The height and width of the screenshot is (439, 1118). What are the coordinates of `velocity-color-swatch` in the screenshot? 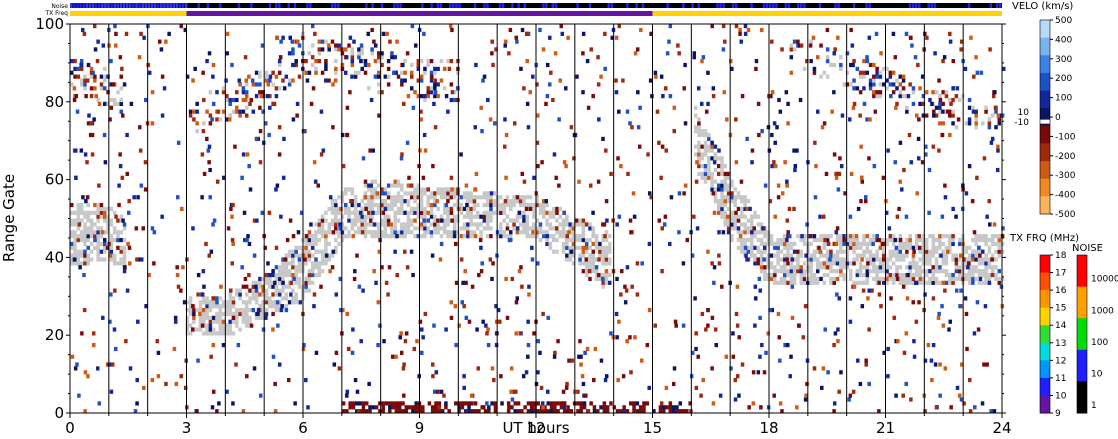 It's located at (1045, 64).